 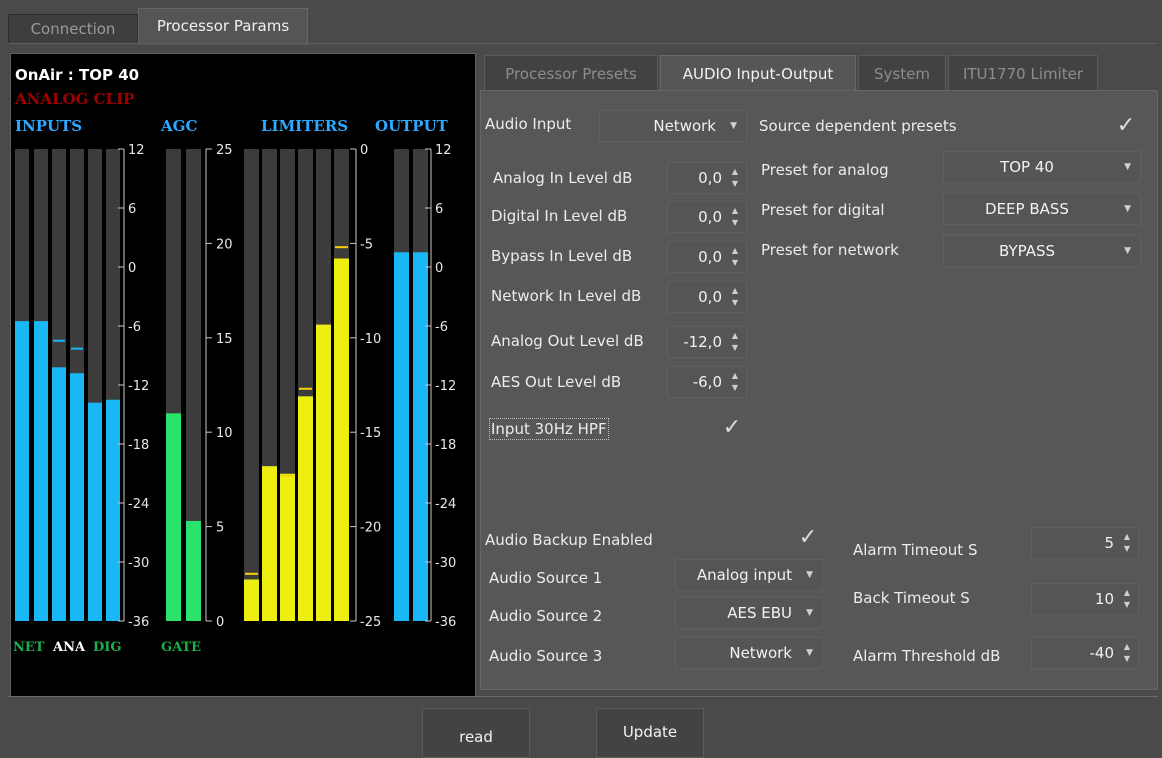 I want to click on analog-out-level-spinbox: -12,0 ▲ ▼, so click(x=707, y=342).